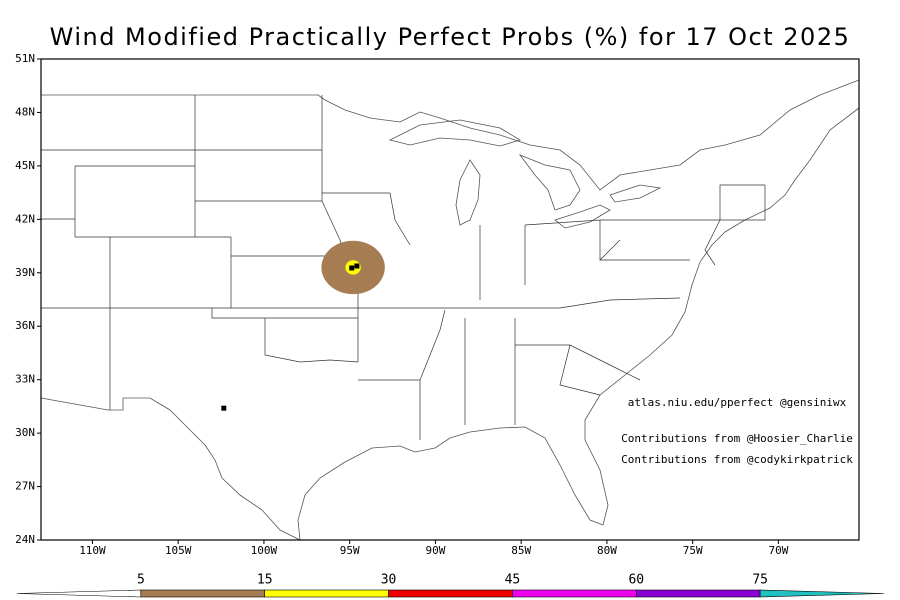 The image size is (900, 600). Describe the element at coordinates (778, 550) in the screenshot. I see `x-tick-label: 70W` at that location.